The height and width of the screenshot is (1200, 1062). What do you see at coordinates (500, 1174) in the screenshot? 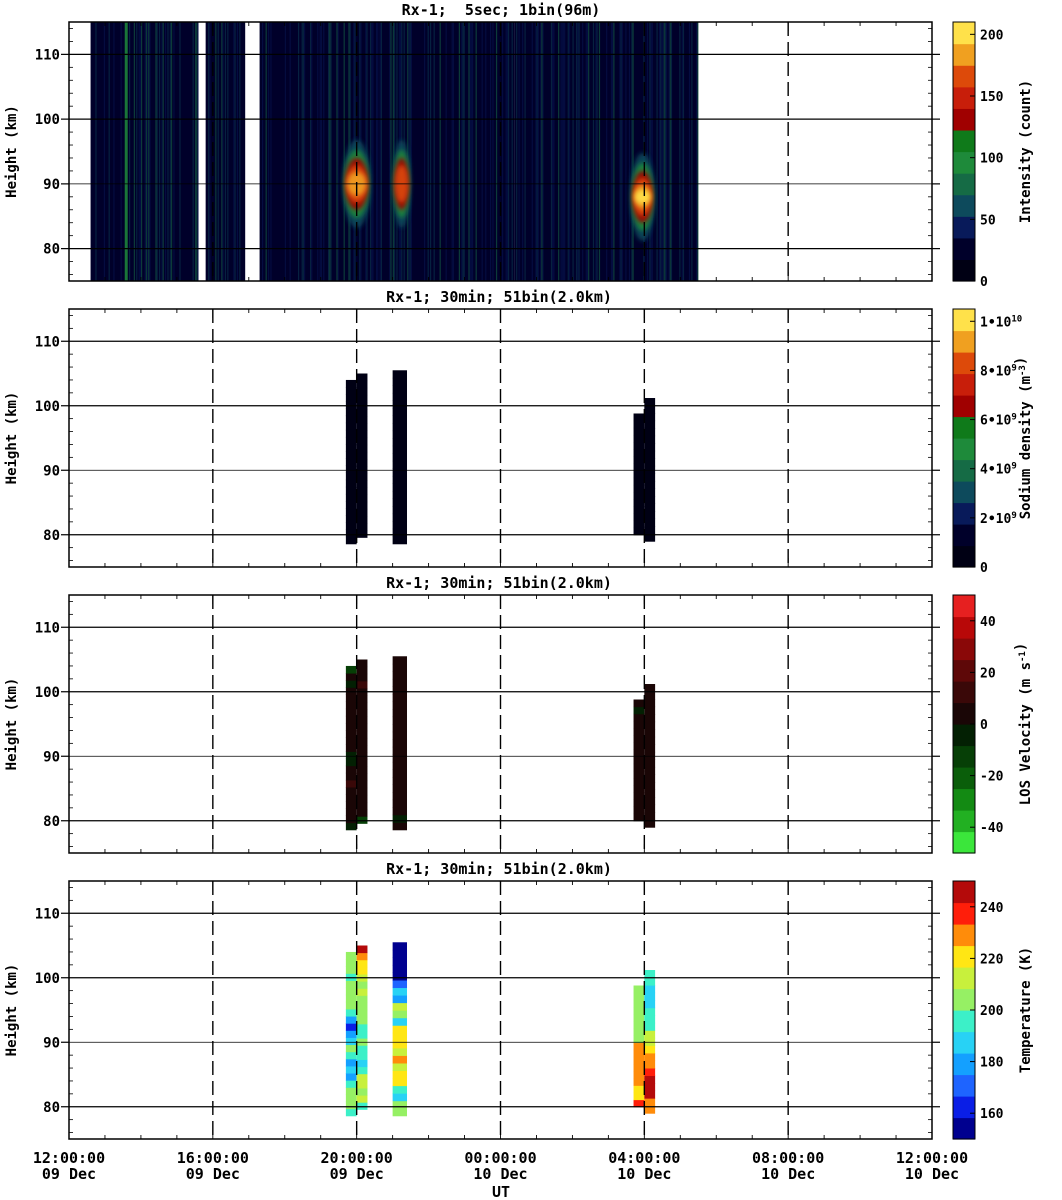
I see `x-tick-date: 10 Dec` at bounding box center [500, 1174].